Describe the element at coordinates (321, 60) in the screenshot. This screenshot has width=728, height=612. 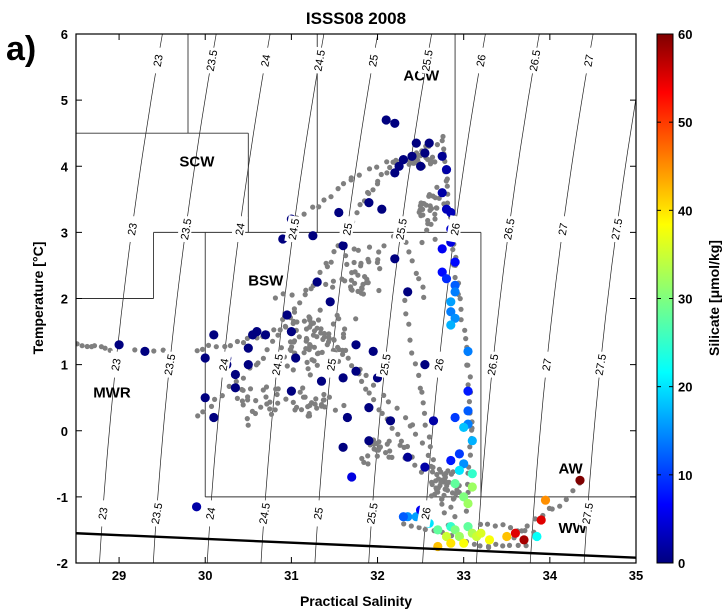
I see `isopycnal-label-text: 24.5` at that location.